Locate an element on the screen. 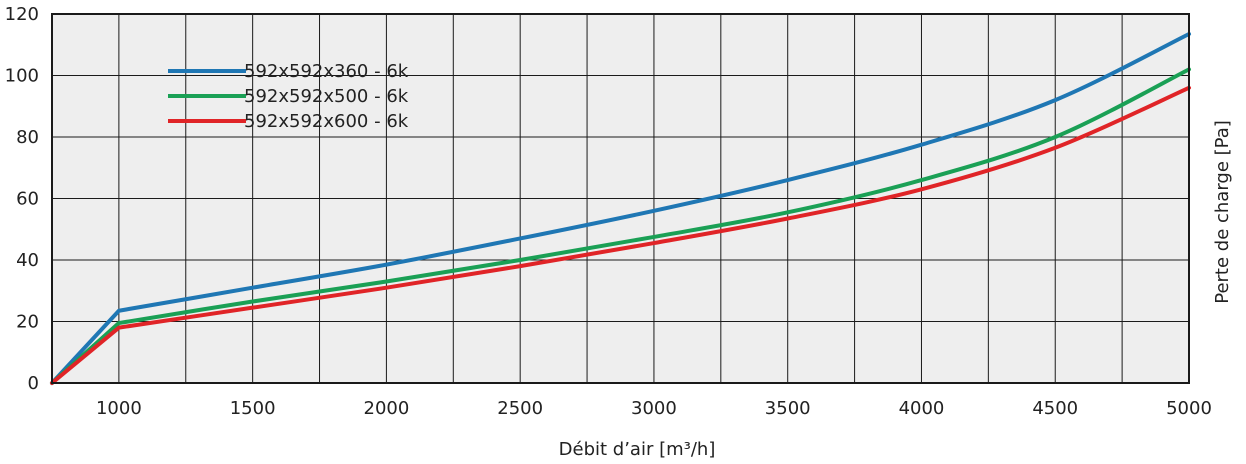 This screenshot has width=1246, height=464. x-tick-label: 3000 is located at coordinates (654, 408).